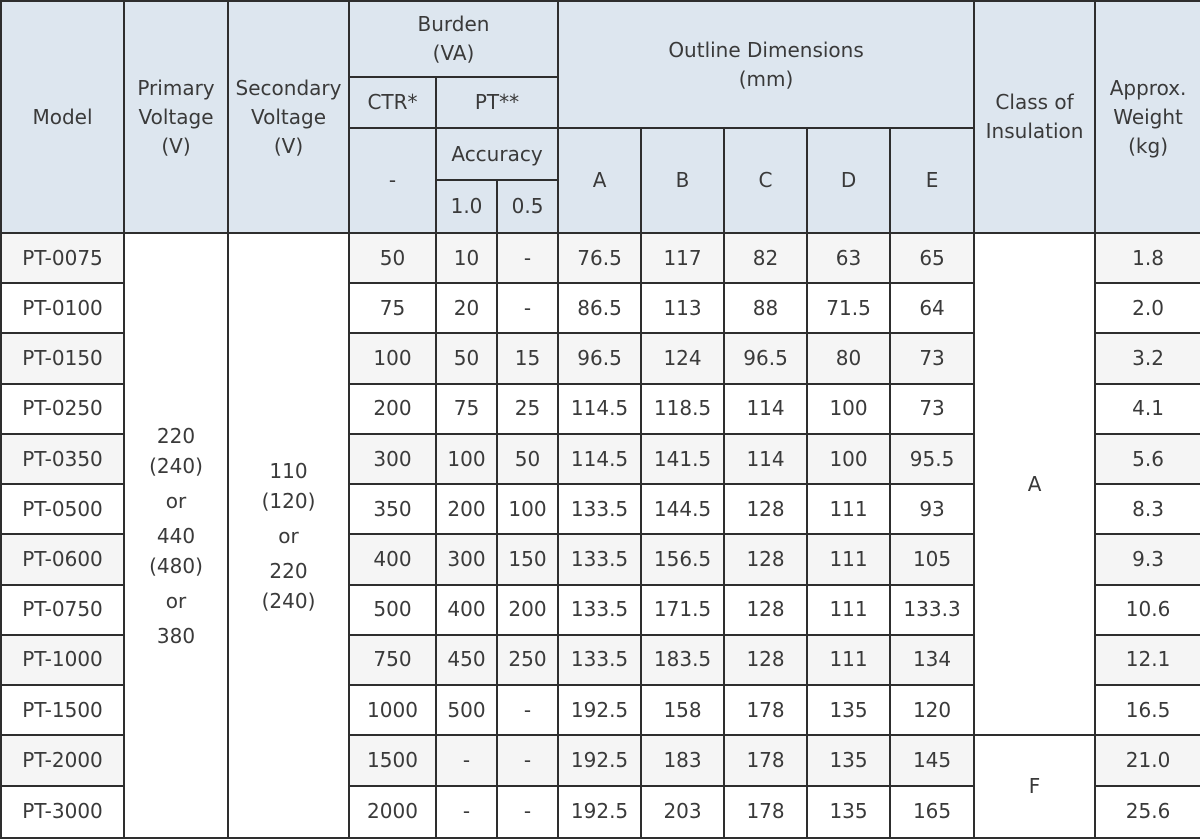 The image size is (1200, 839). I want to click on ctr-cell: 400, so click(392, 559).